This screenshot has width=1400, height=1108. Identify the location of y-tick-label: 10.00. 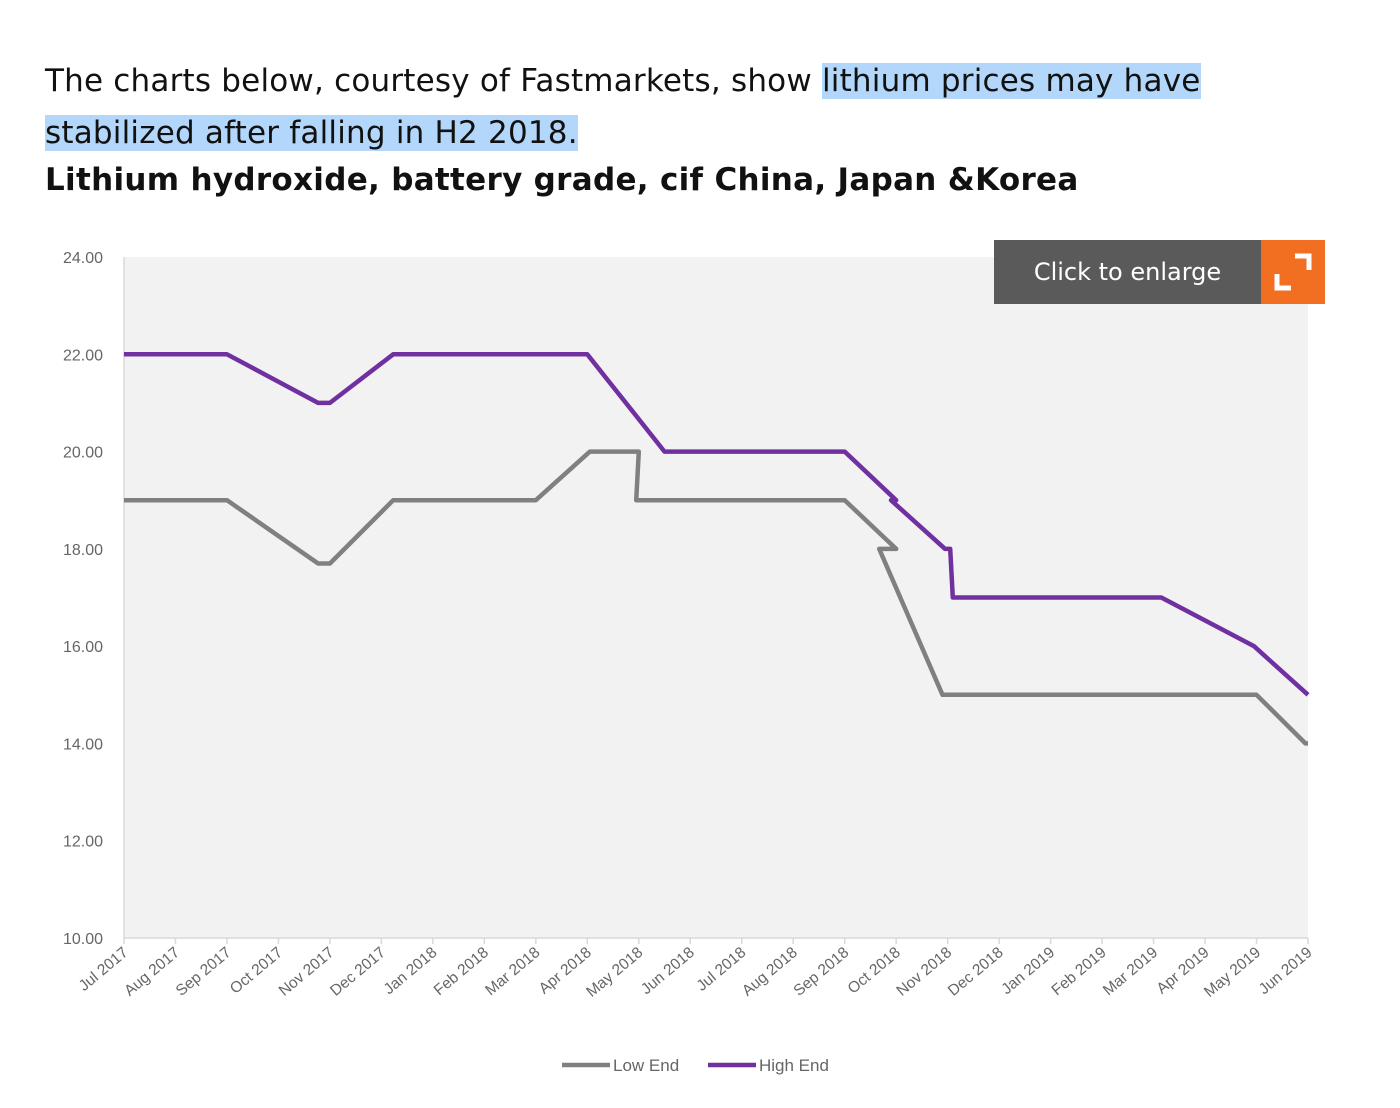
(83, 939).